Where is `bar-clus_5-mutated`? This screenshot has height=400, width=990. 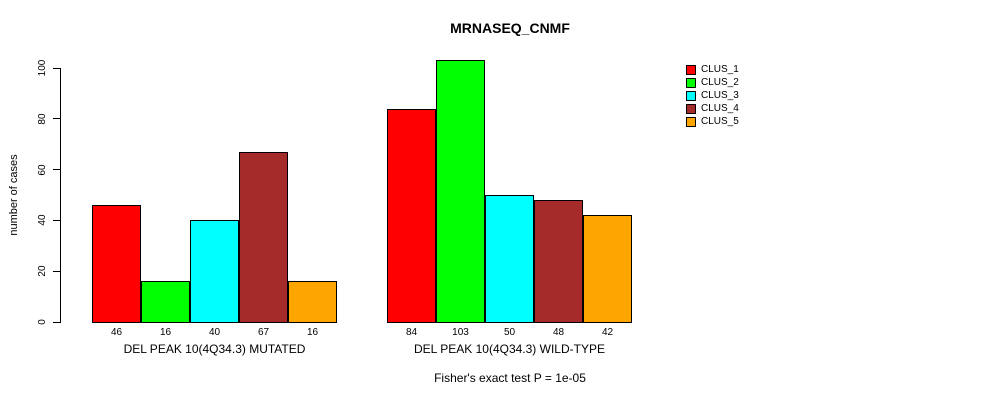
bar-clus_5-mutated is located at coordinates (312, 302).